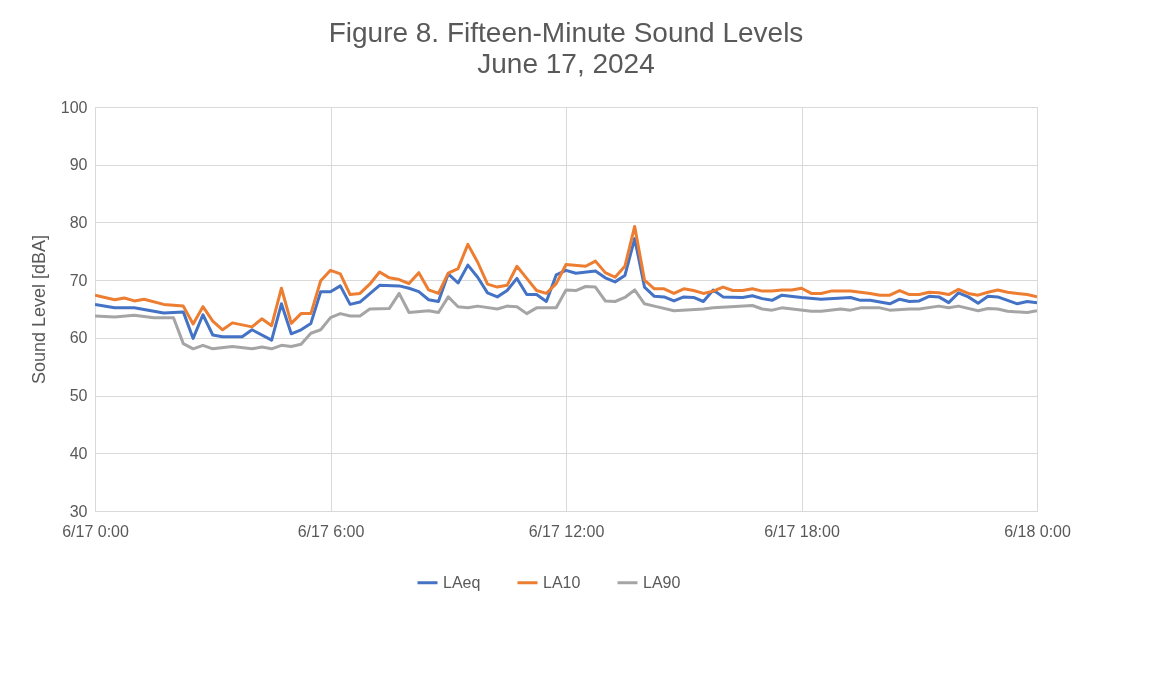  I want to click on x-tick-label: 6/17 12:00, so click(566, 531).